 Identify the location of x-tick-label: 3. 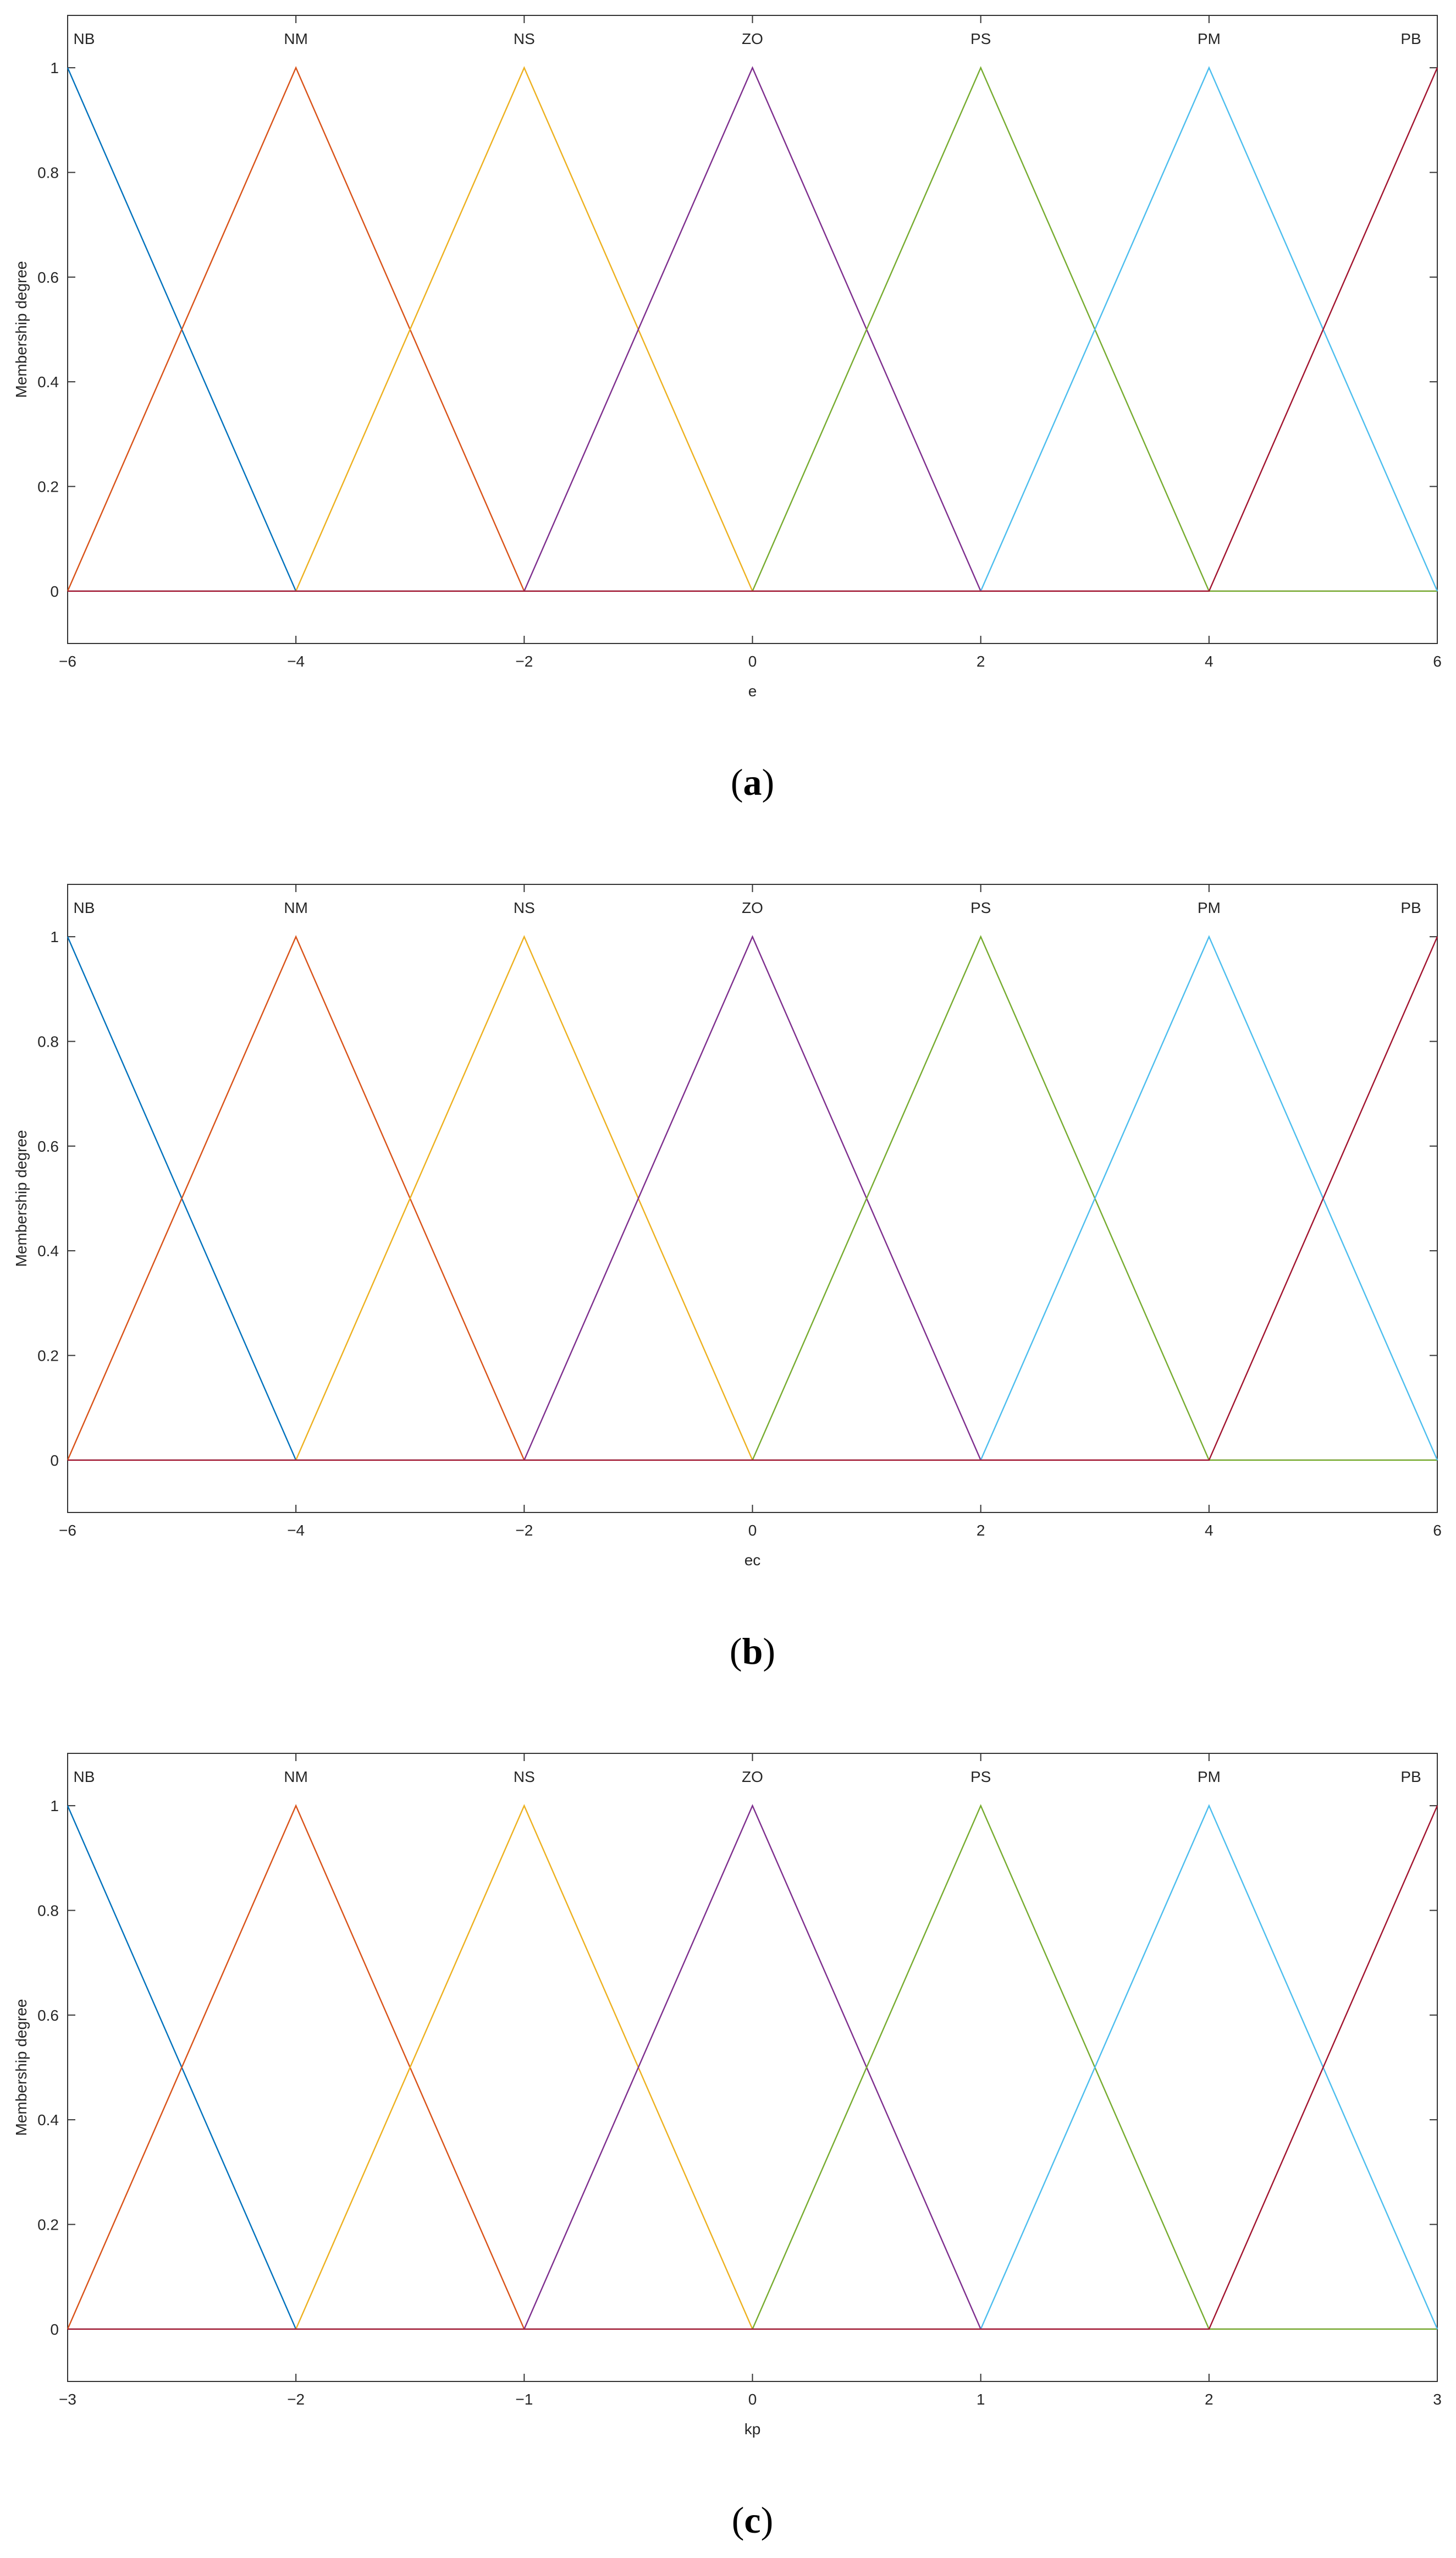
(1437, 2399).